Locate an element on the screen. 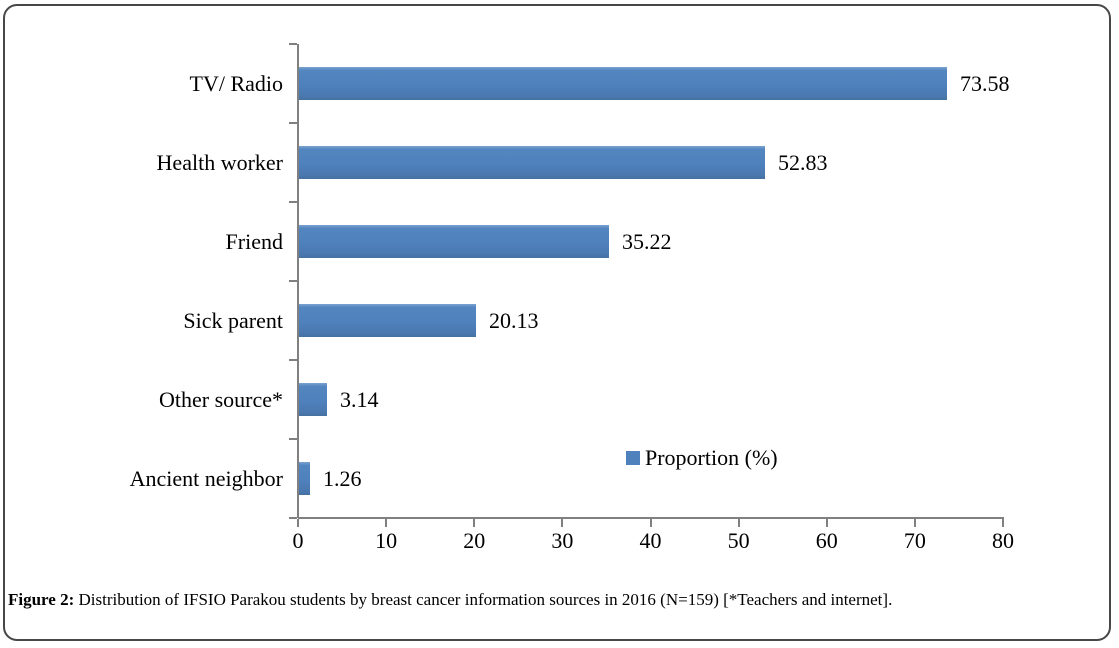  x-tick-label: 40 is located at coordinates (650, 540).